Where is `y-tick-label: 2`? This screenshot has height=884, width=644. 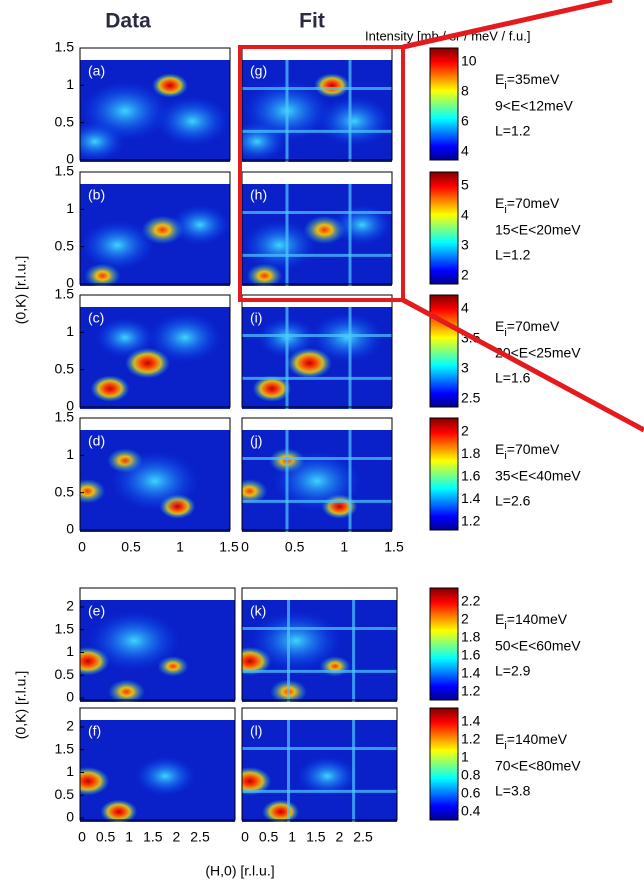 y-tick-label: 2 is located at coordinates (70, 726).